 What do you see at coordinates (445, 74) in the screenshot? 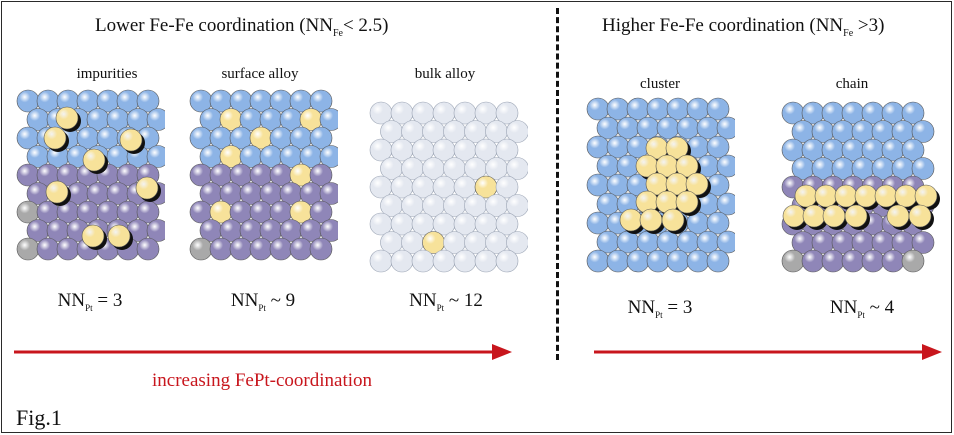
I see `panel-label-bulk-alloy: bulk alloy` at bounding box center [445, 74].